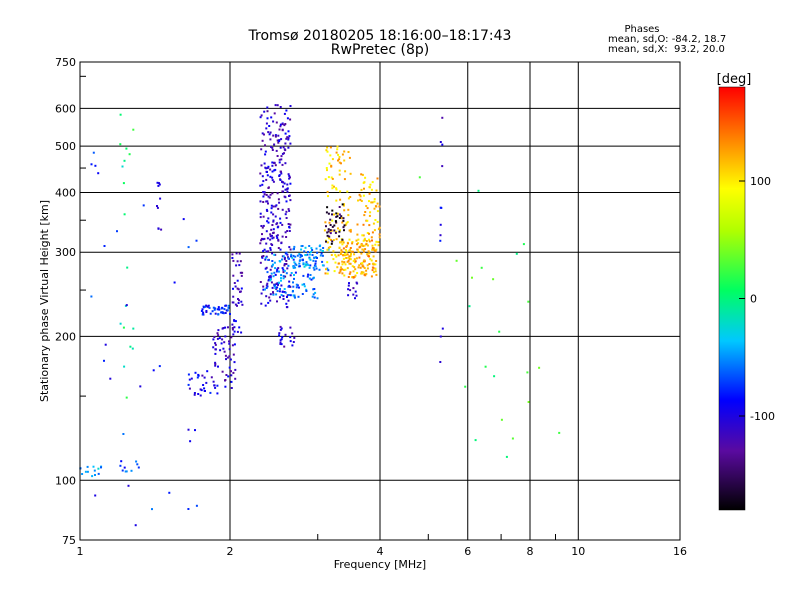 The image size is (800, 600). What do you see at coordinates (230, 551) in the screenshot?
I see `x-tick-label: 2` at bounding box center [230, 551].